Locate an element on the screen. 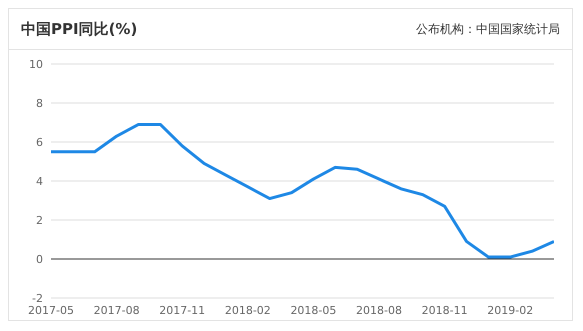 The height and width of the screenshot is (331, 583). y-tick-label: 6 is located at coordinates (39, 142).